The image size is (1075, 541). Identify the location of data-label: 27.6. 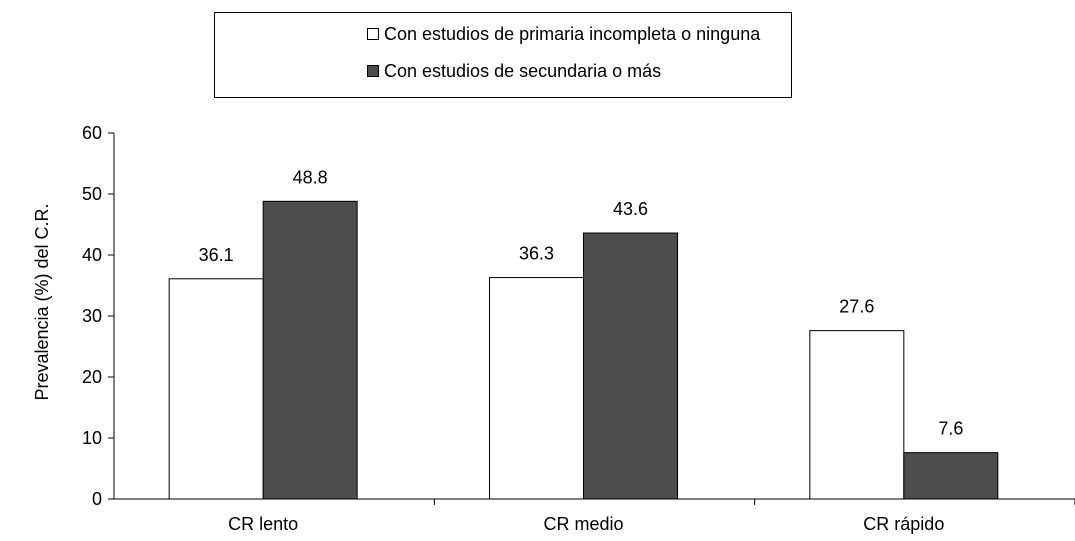
(856, 307).